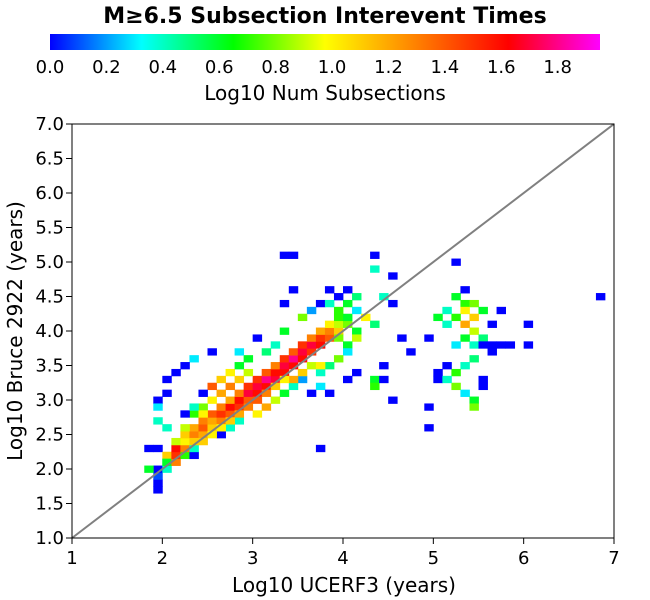  Describe the element at coordinates (53, 331) in the screenshot. I see `y-axis-ticks: 1.0 1.5 2.0 2.5 3.0 3.5 4.0 4.5 5.0 5.5 6.0 6.5 7.0` at that location.